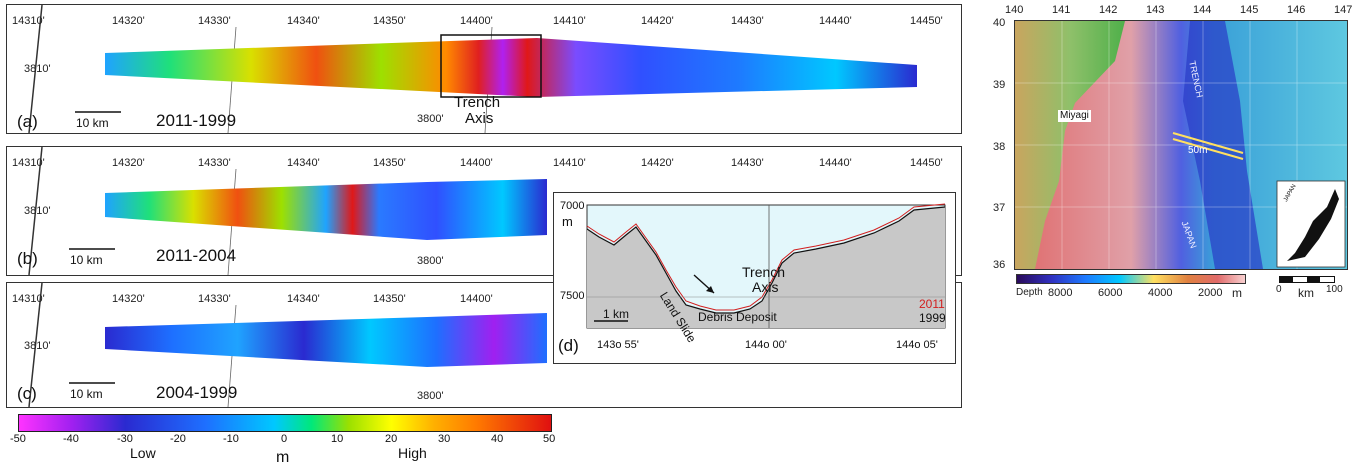 Image resolution: width=1360 pixels, height=467 pixels. Describe the element at coordinates (18, 439) in the screenshot. I see `colorbar-tick: -50` at that location.